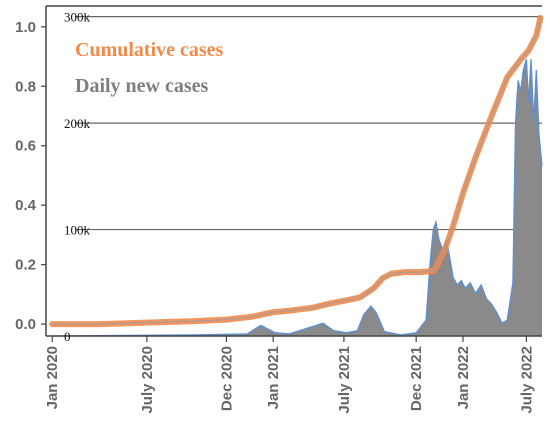 The height and width of the screenshot is (425, 550). Describe the element at coordinates (52, 377) in the screenshot. I see `x-tick-label-0: Jan 2020` at that location.